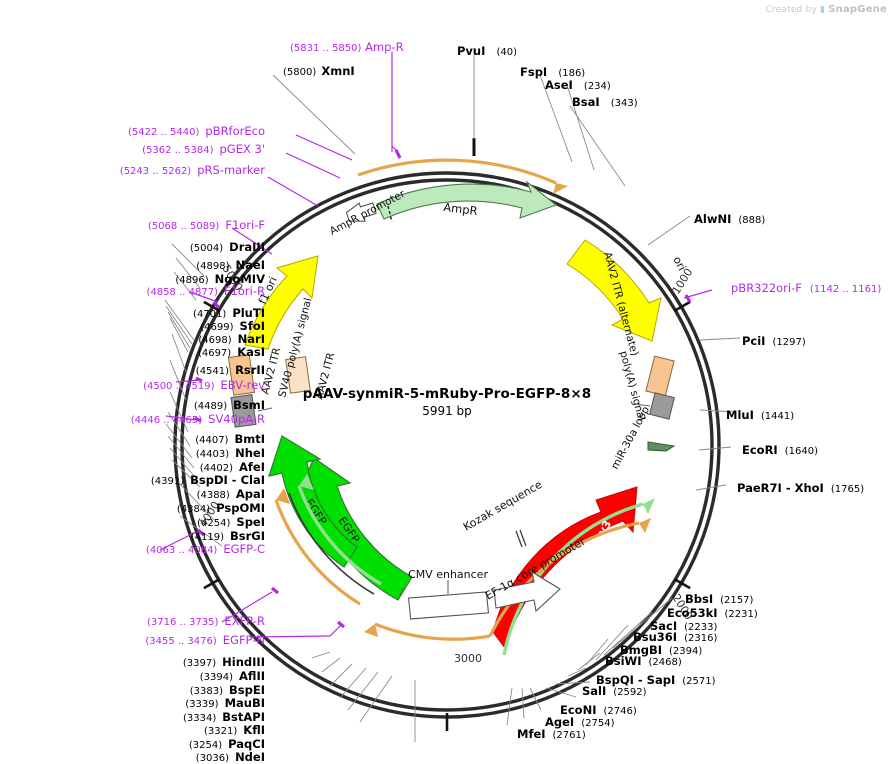 The image size is (893, 764). What do you see at coordinates (251, 352) in the screenshot?
I see `label-kasi-name: KasI` at bounding box center [251, 352].